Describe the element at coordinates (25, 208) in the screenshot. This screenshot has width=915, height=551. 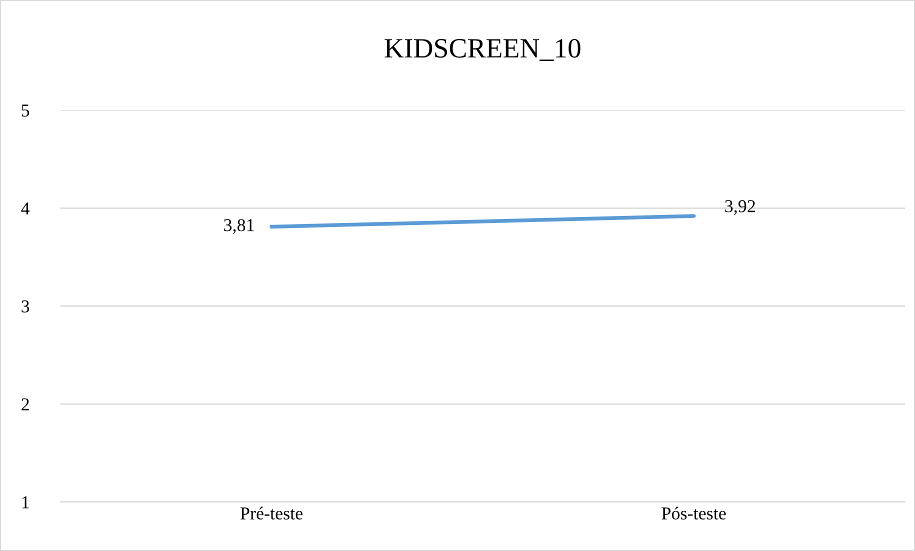
I see `y-tick-label: 4` at that location.